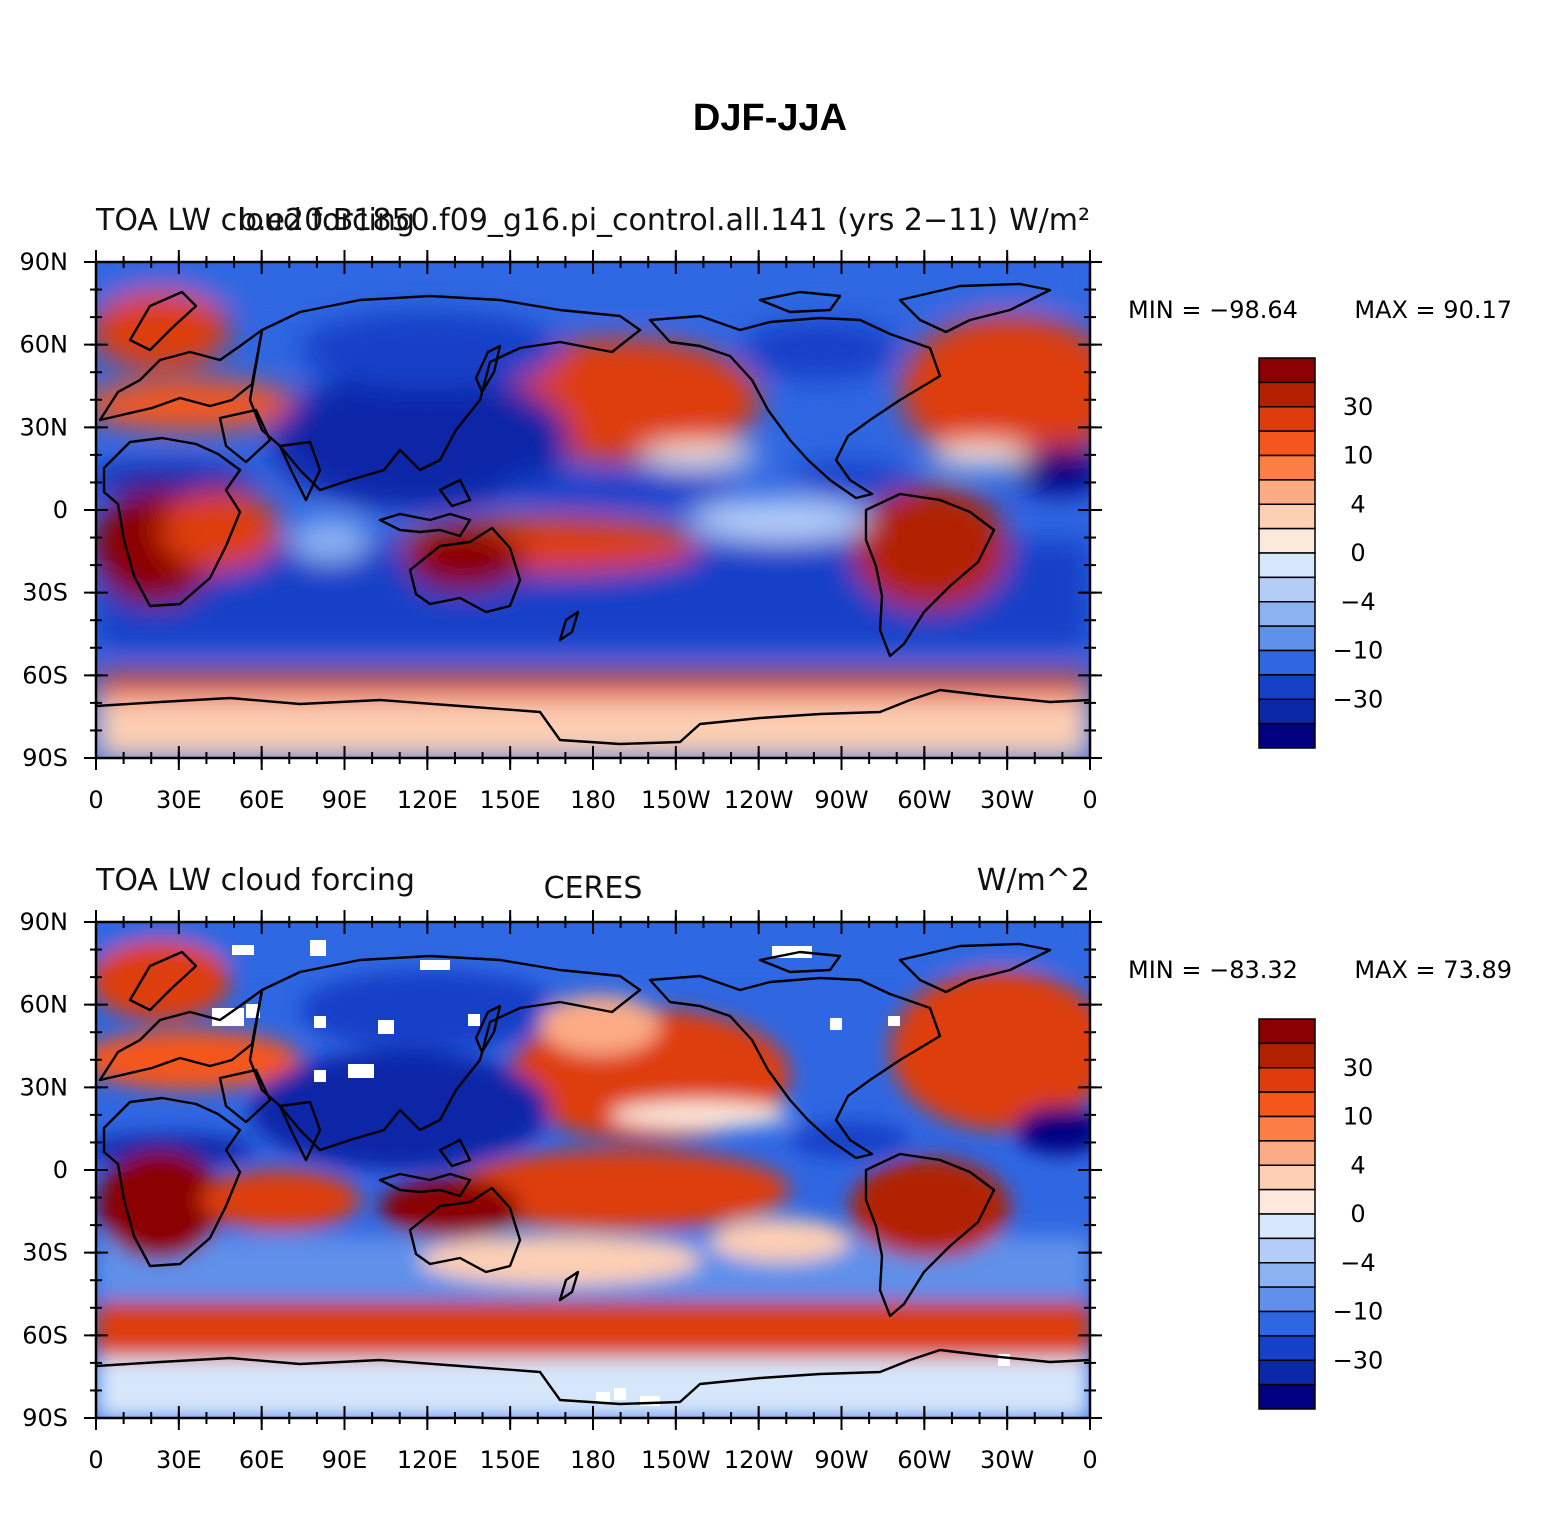 This screenshot has width=1541, height=1538. What do you see at coordinates (1358, 456) in the screenshot?
I see `model-colorbar-label: 10` at bounding box center [1358, 456].